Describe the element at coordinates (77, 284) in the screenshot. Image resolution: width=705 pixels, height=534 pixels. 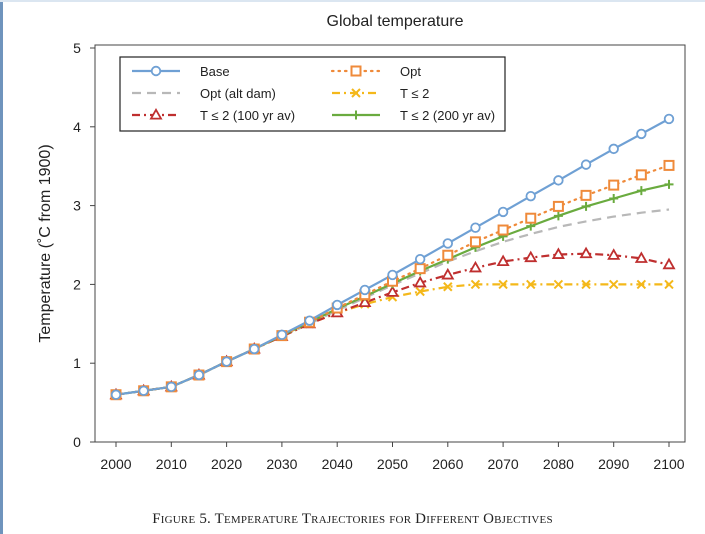
I see `y-tick-label: 2` at that location.